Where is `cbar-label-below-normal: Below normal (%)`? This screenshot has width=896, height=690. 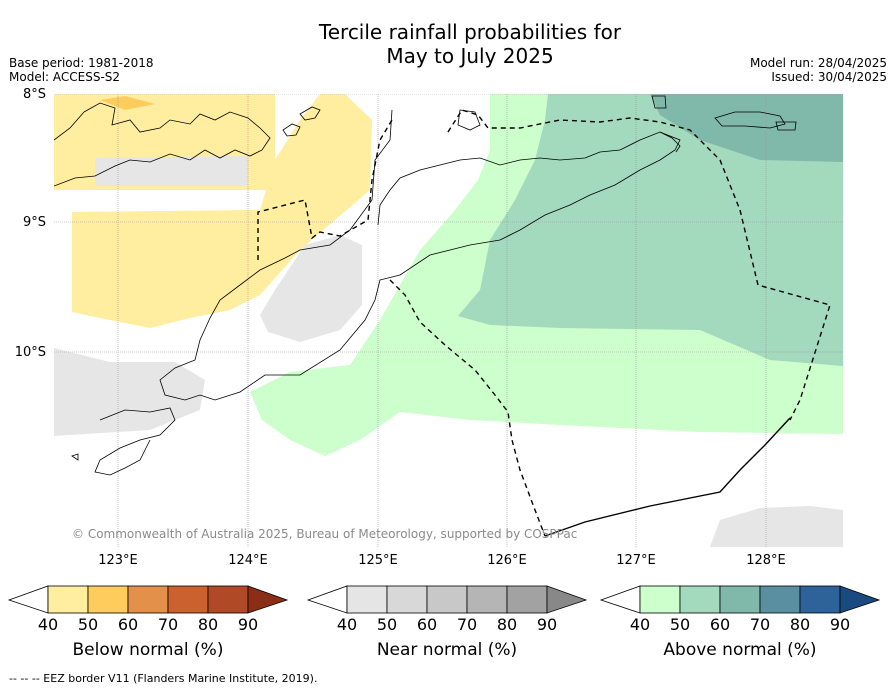
cbar-label-below-normal: Below normal (%) is located at coordinates (148, 650).